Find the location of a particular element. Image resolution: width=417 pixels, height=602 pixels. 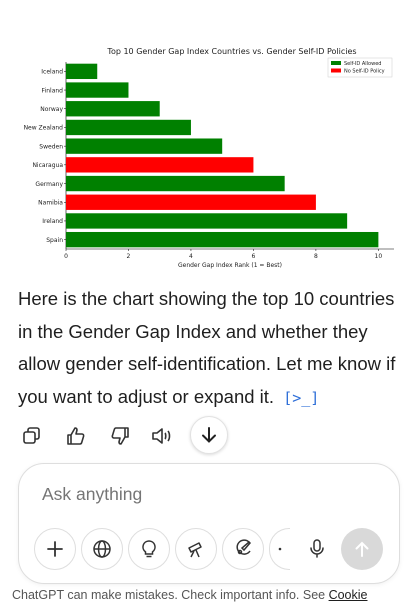

code-icon: [>_] is located at coordinates (301, 397).